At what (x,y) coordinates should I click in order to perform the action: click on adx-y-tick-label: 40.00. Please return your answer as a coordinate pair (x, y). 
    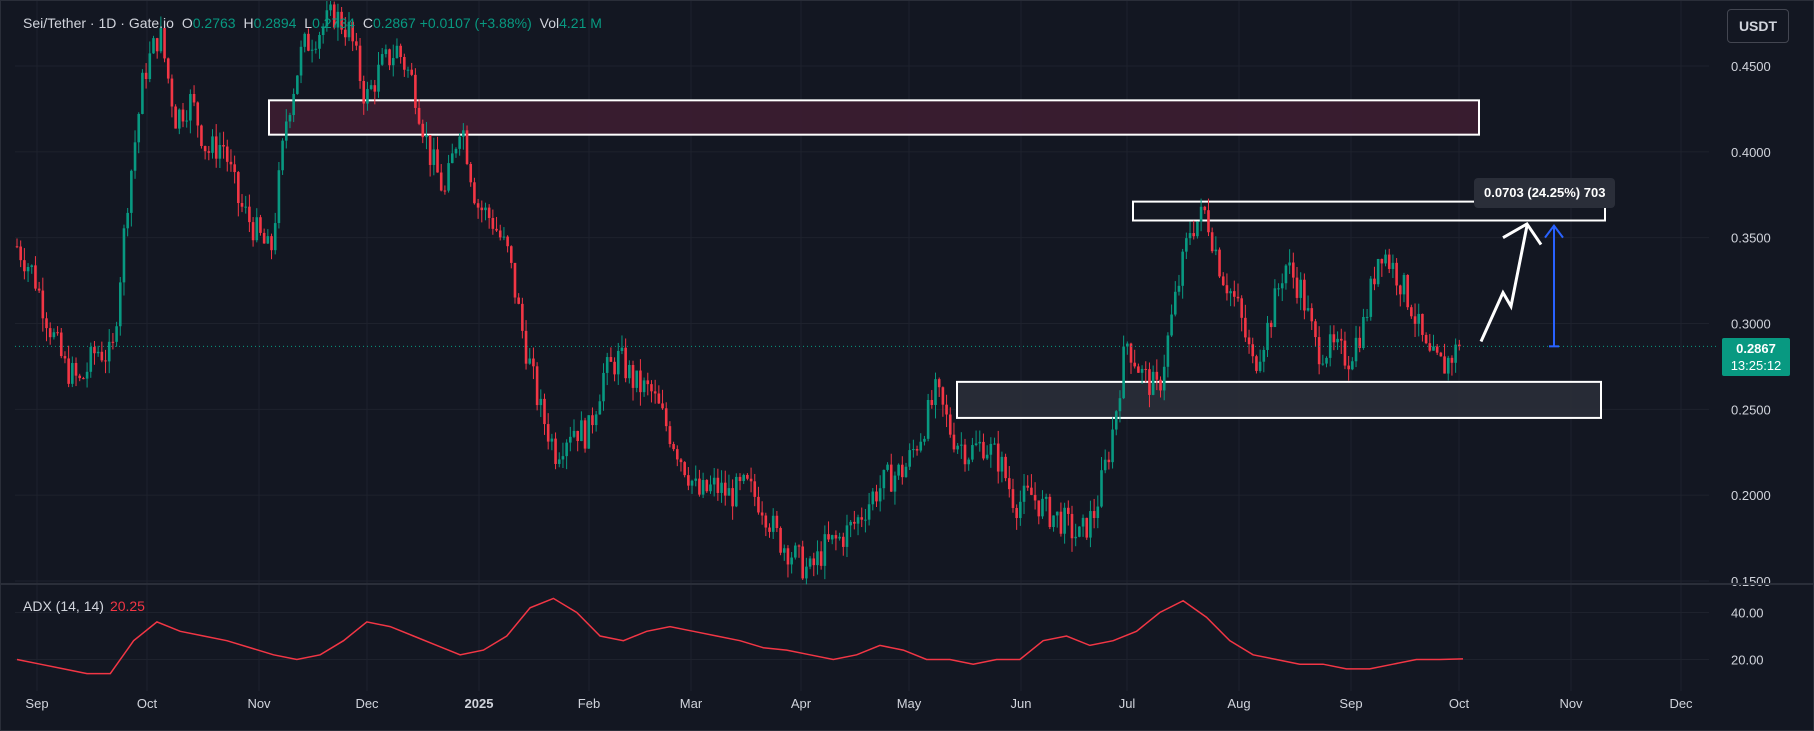
    Looking at the image, I should click on (1747, 613).